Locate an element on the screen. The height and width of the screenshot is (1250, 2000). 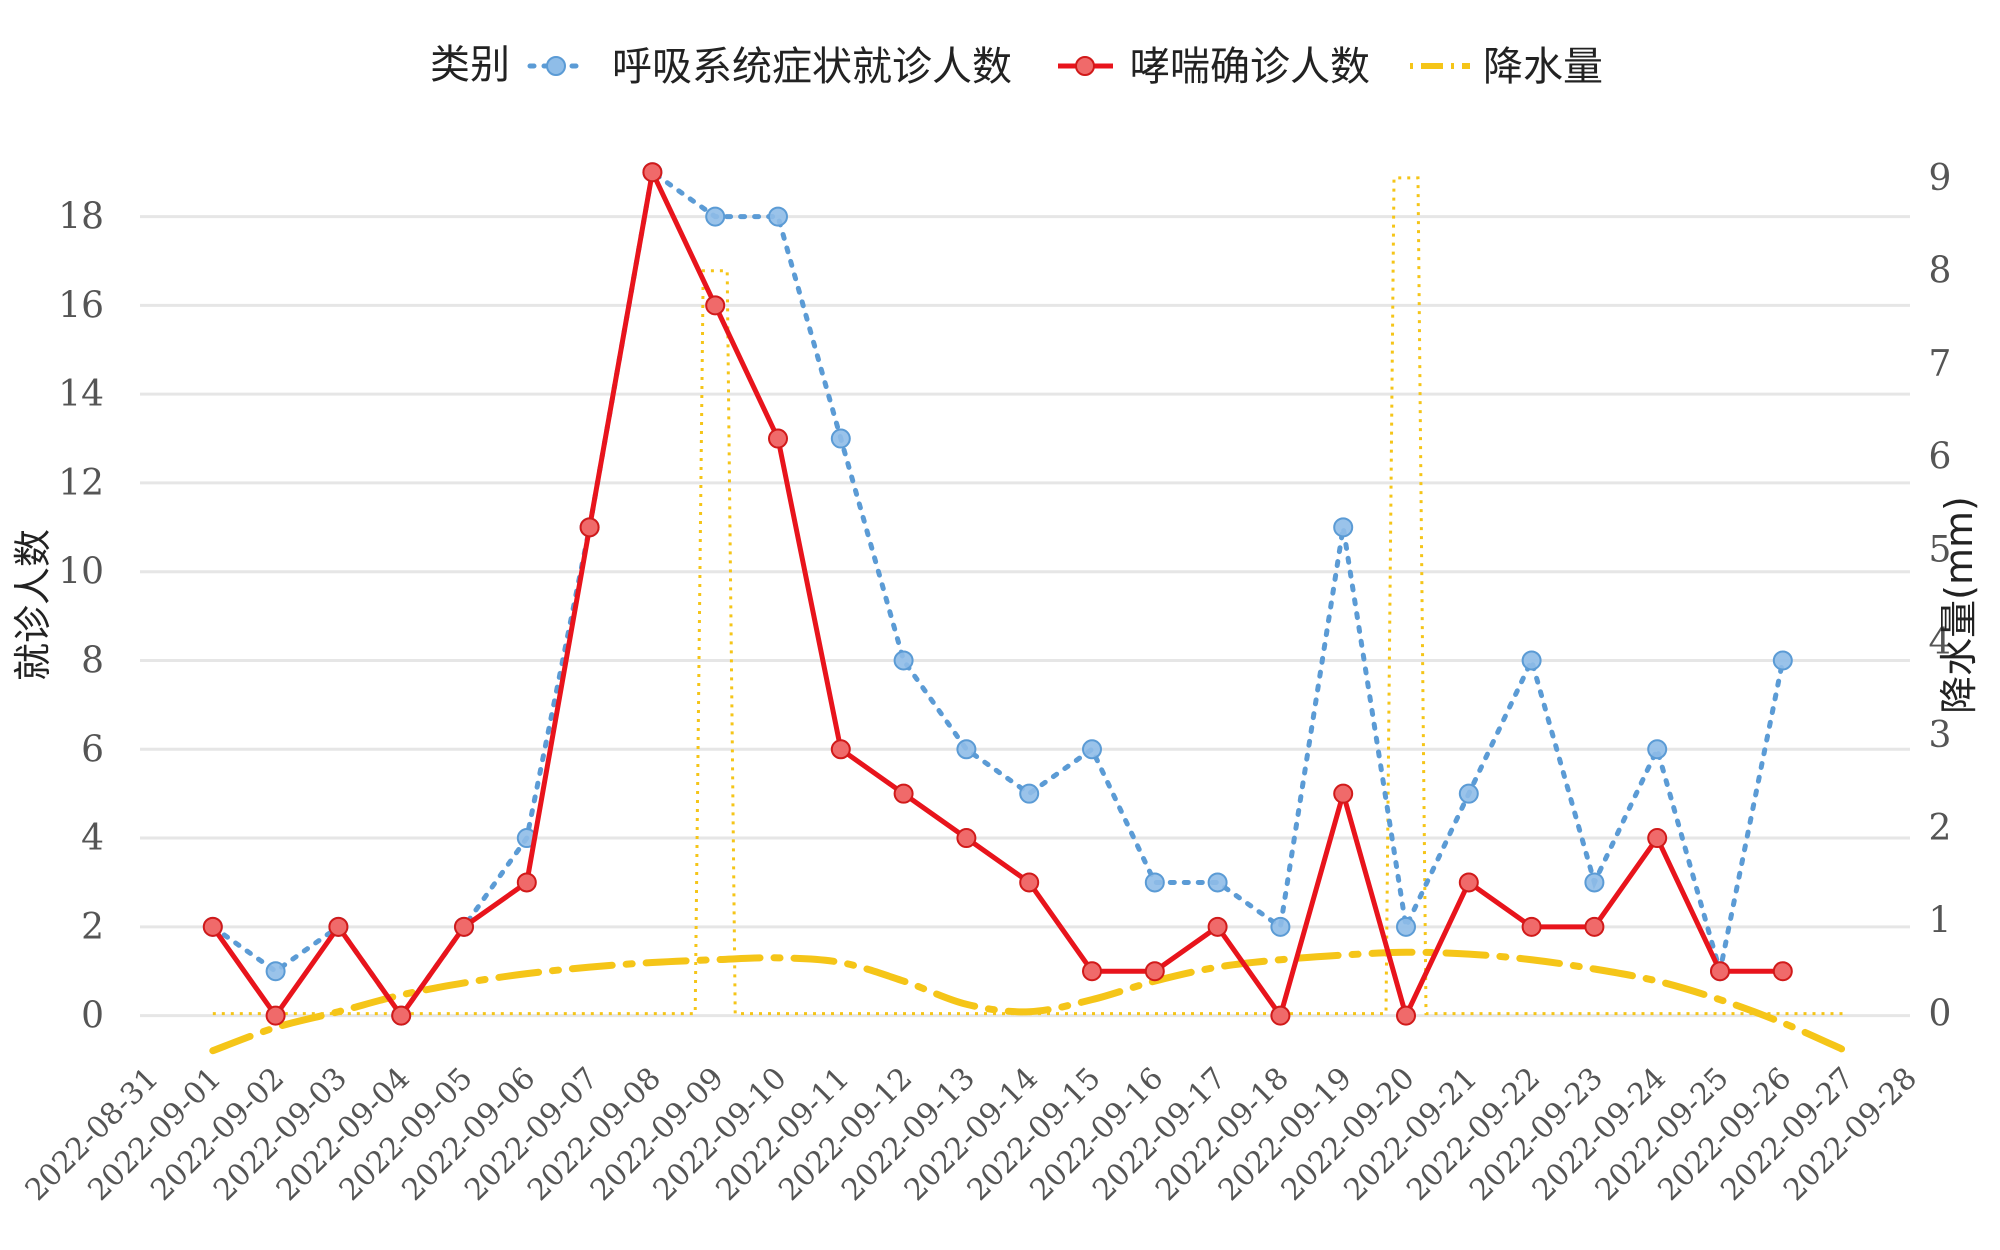
y-tick-label-right: 9 is located at coordinates (1940, 178).